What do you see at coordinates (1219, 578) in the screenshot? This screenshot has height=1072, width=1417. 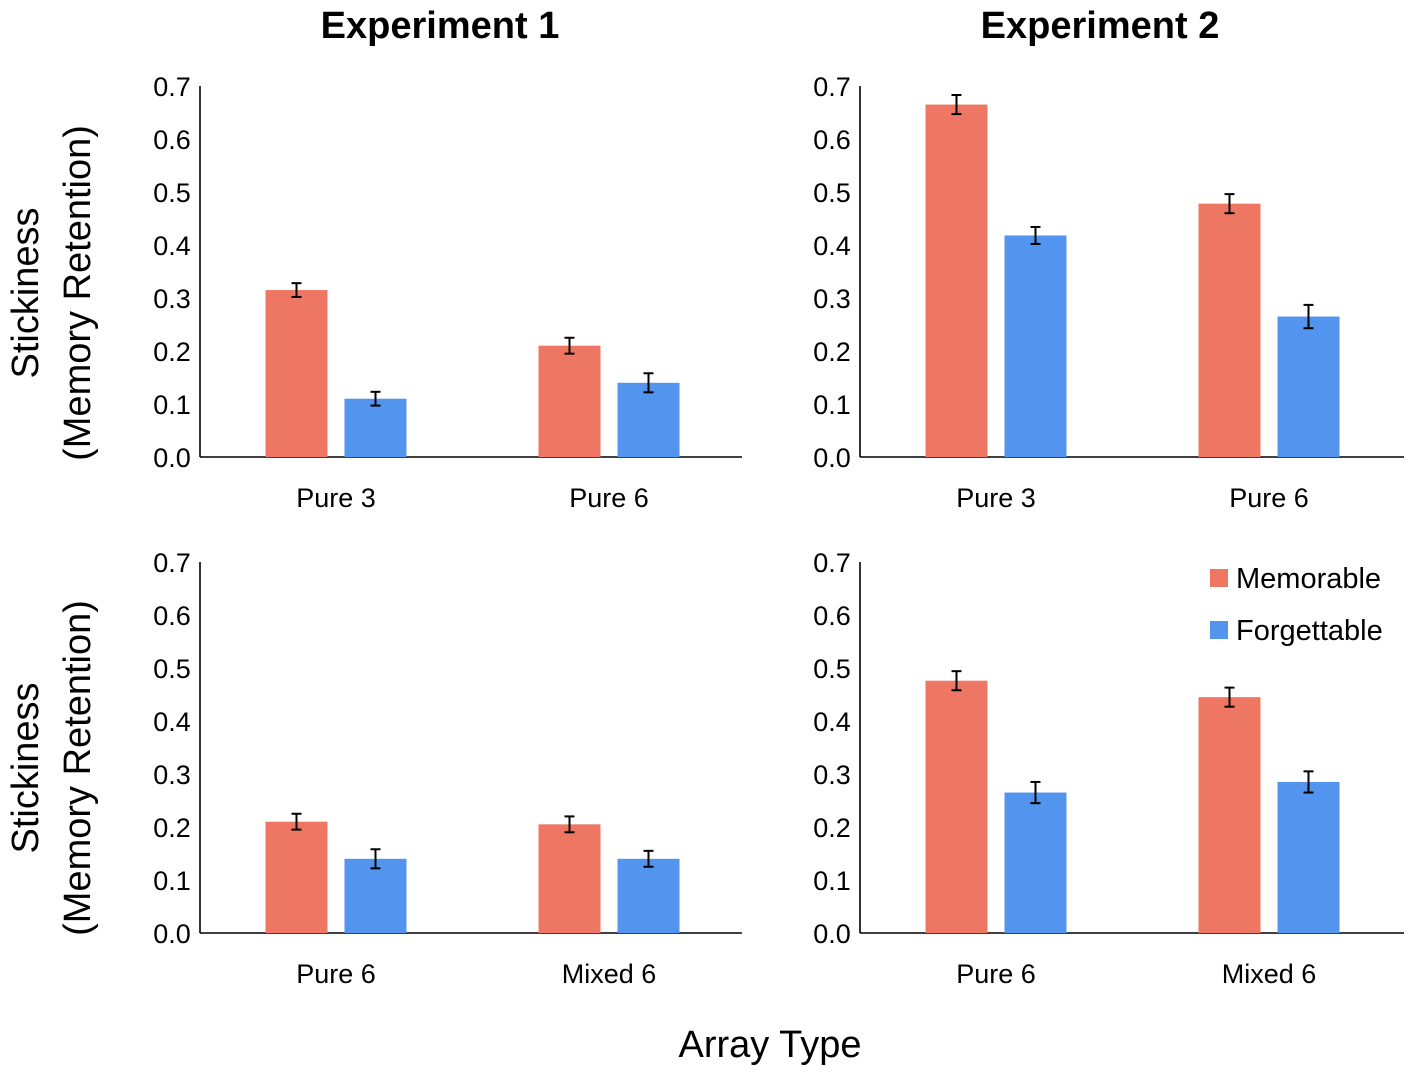 I see `legend-swatch-memorable` at bounding box center [1219, 578].